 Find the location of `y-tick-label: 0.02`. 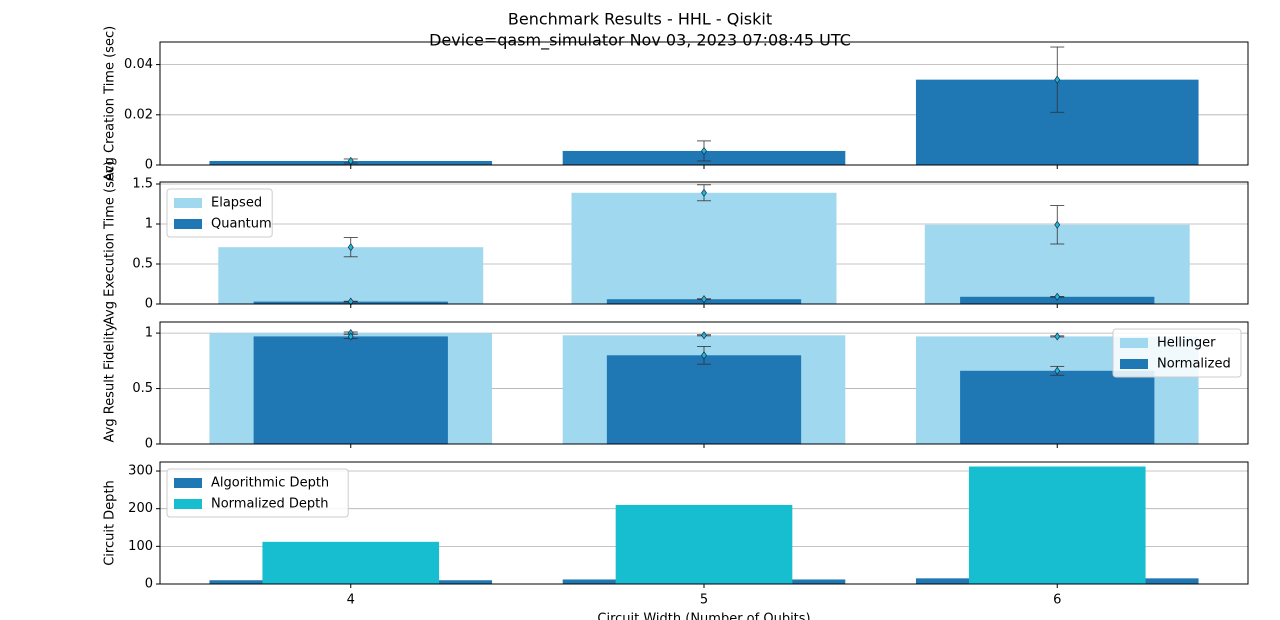

y-tick-label: 0.02 is located at coordinates (138, 114).